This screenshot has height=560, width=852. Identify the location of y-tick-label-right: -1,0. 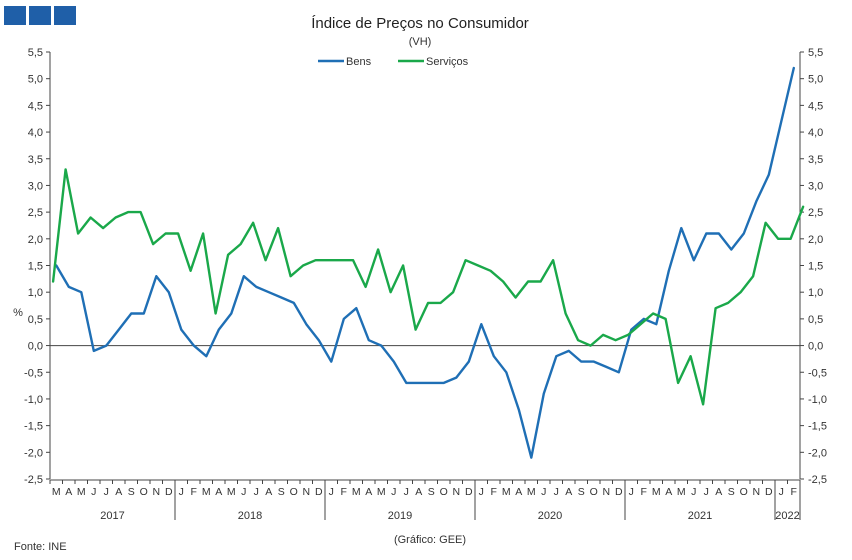
(817, 400).